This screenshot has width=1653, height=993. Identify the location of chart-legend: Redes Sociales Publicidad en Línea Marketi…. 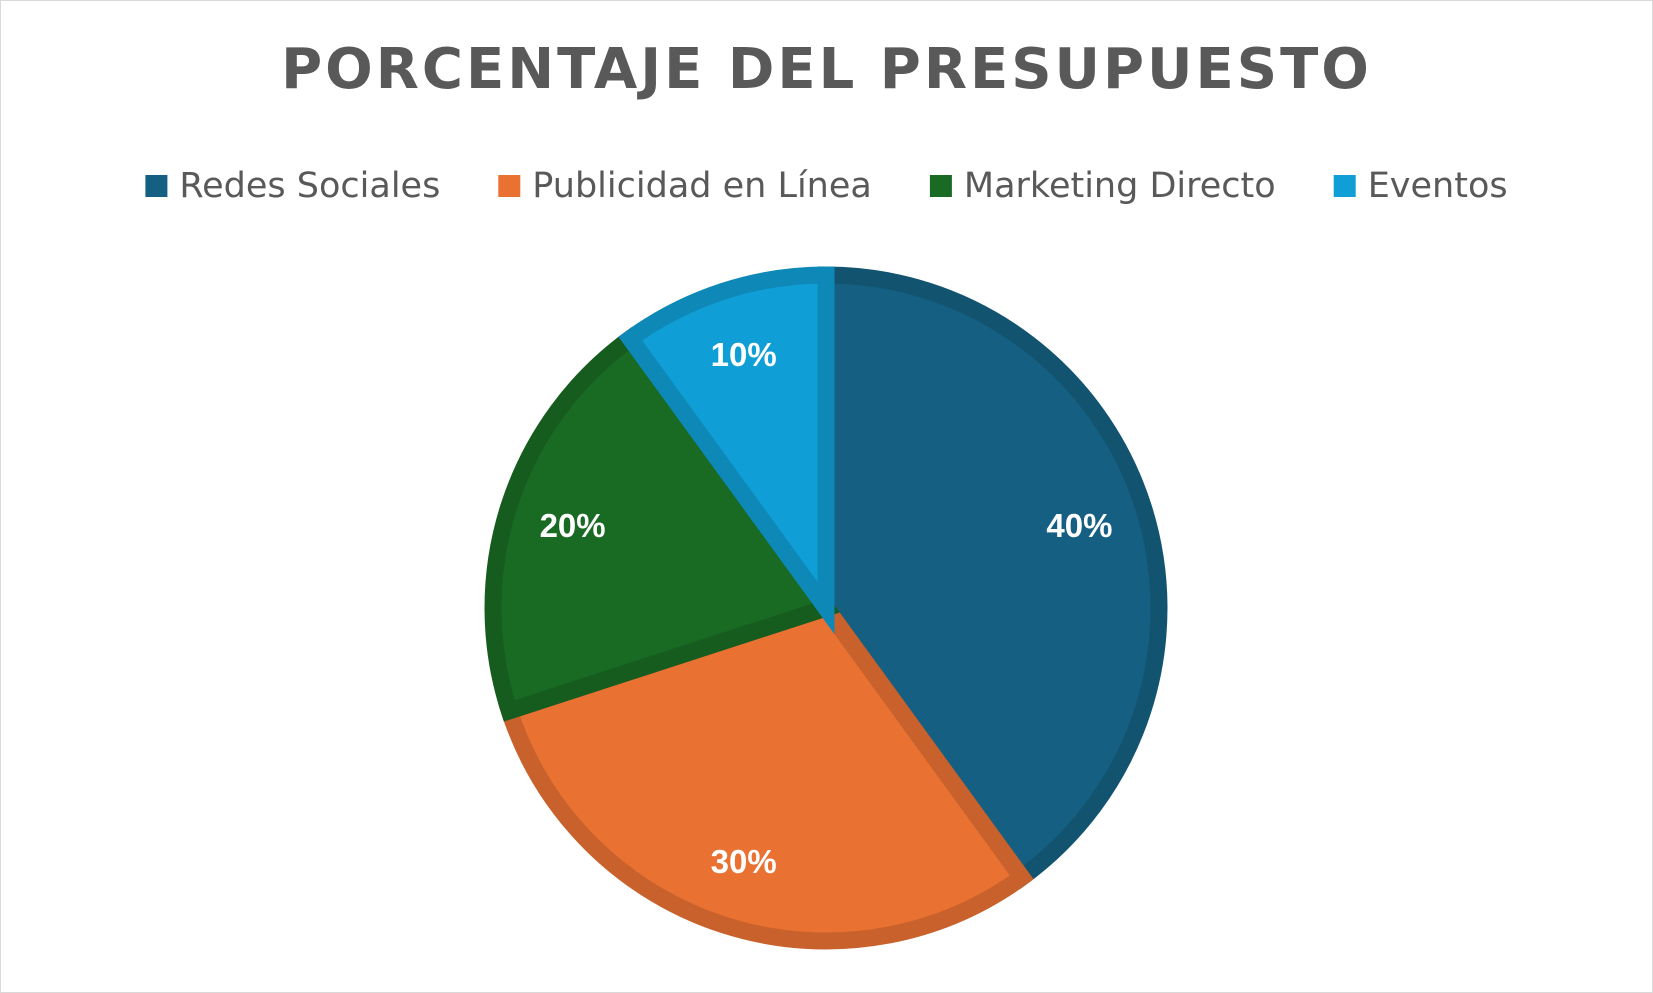
(826, 186).